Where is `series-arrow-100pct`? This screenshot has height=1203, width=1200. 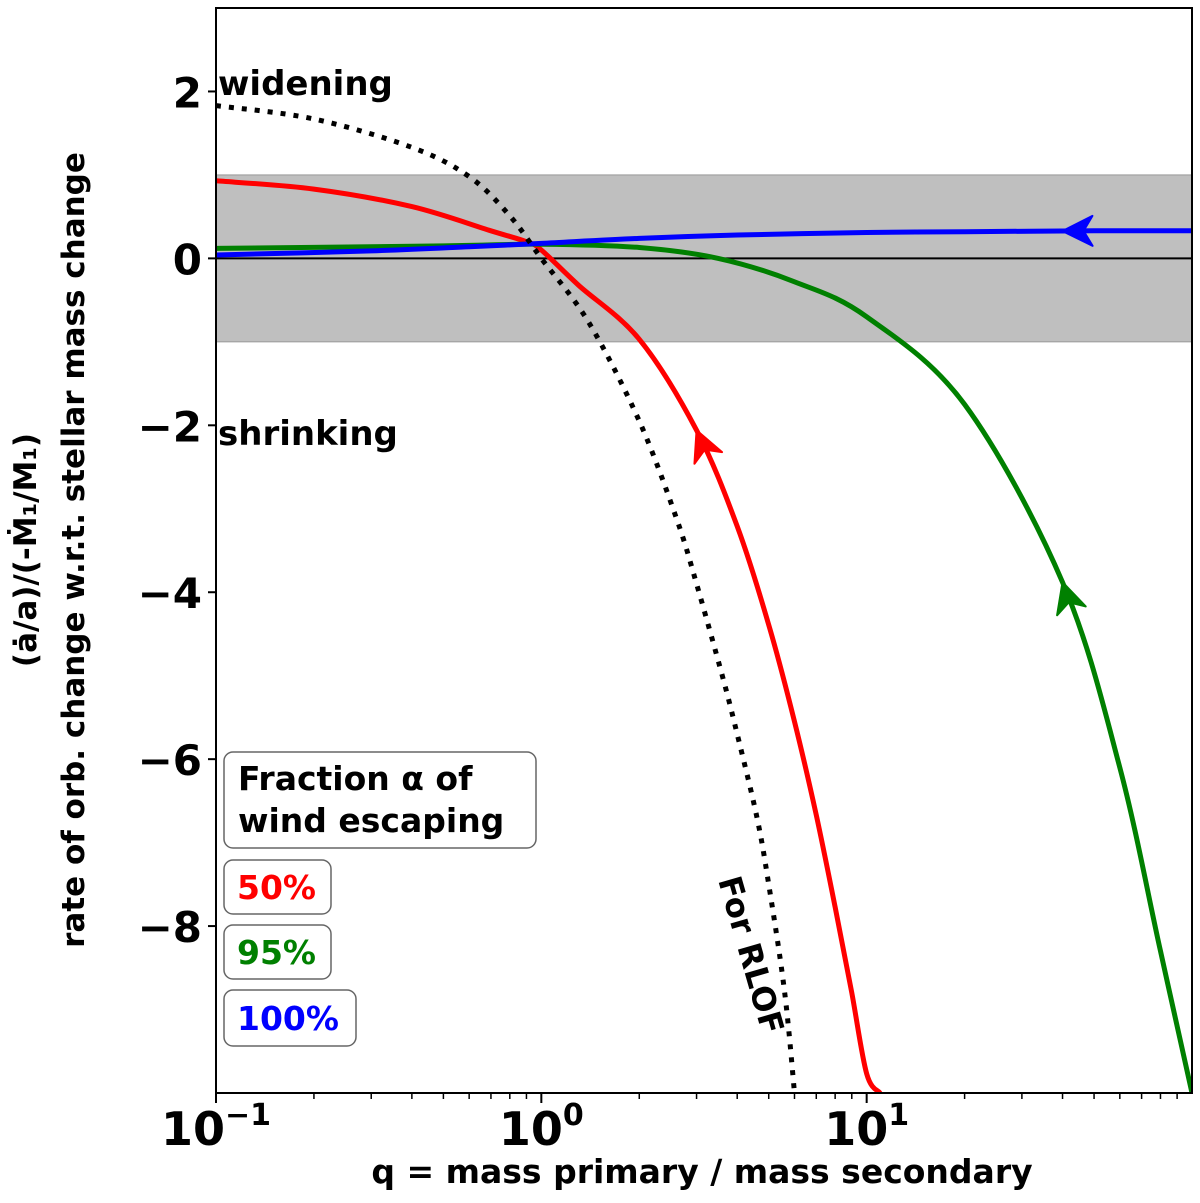
series-arrow-100pct is located at coordinates (1077, 230).